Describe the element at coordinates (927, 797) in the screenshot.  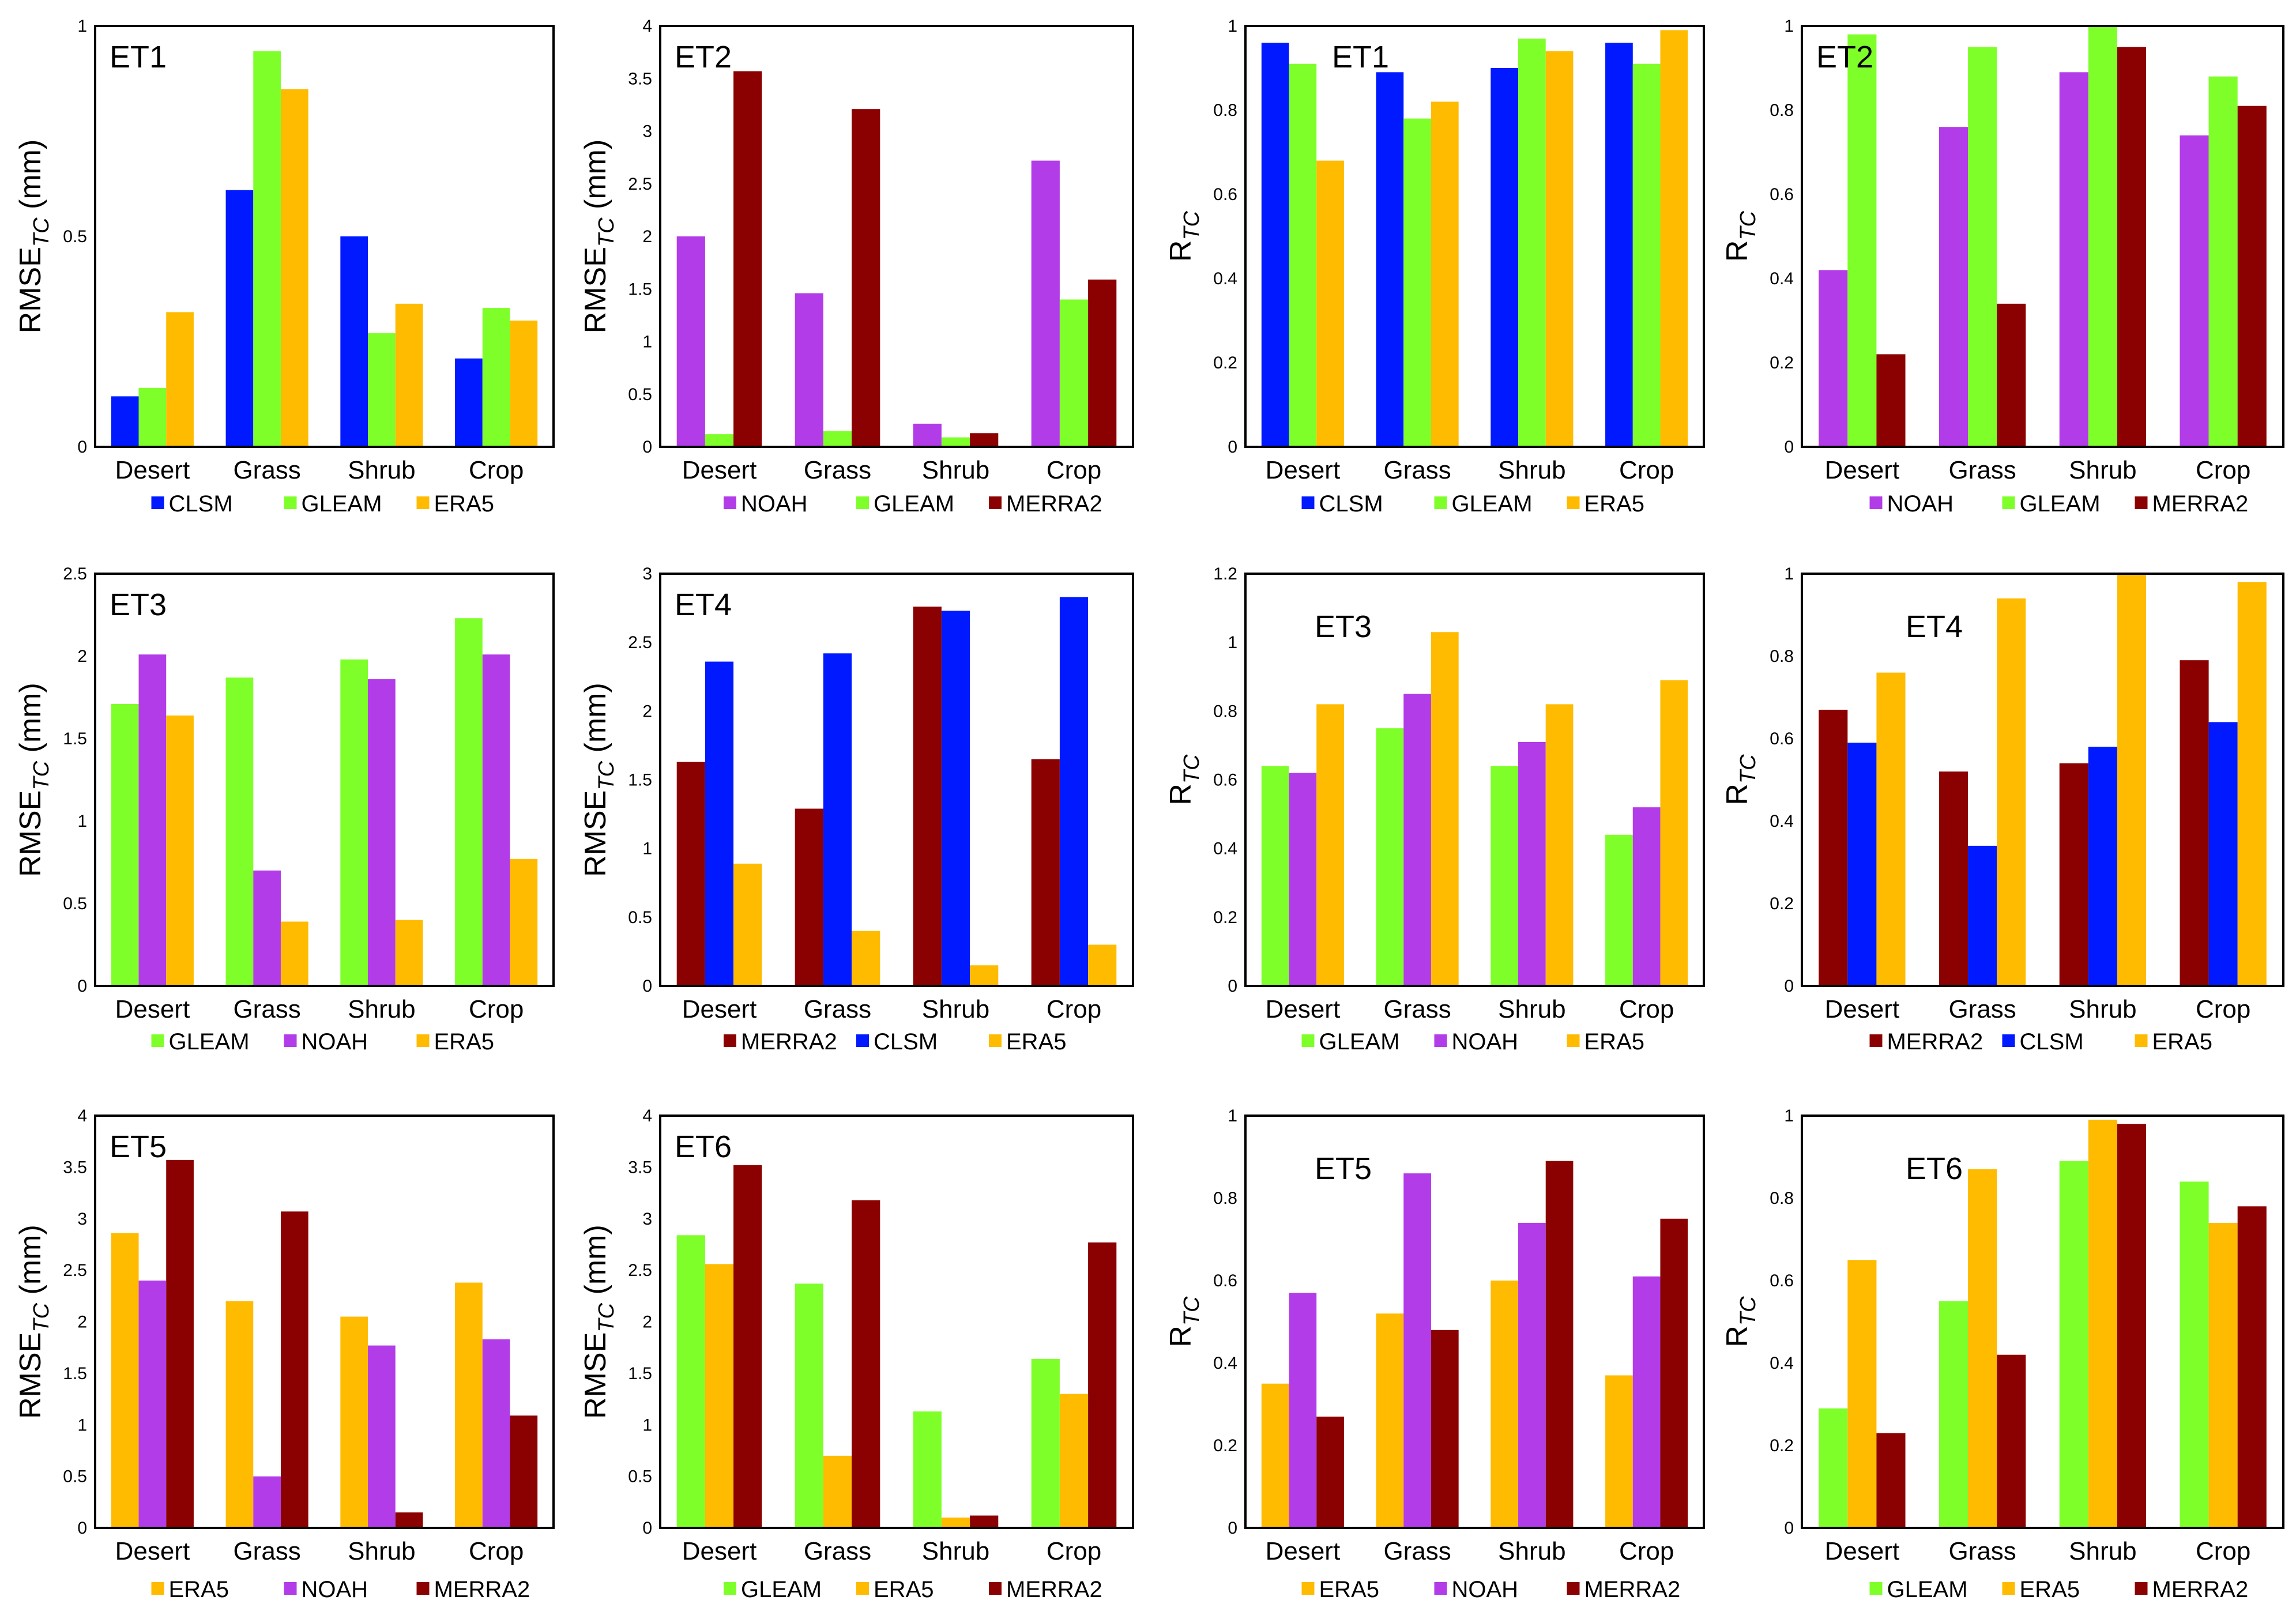
I see `bar-merra2-shrub` at that location.